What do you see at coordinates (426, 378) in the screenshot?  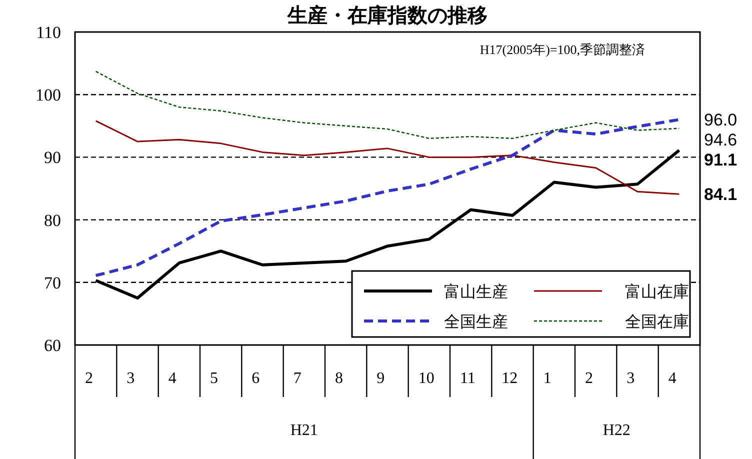 I see `x-tick-label: 10` at bounding box center [426, 378].